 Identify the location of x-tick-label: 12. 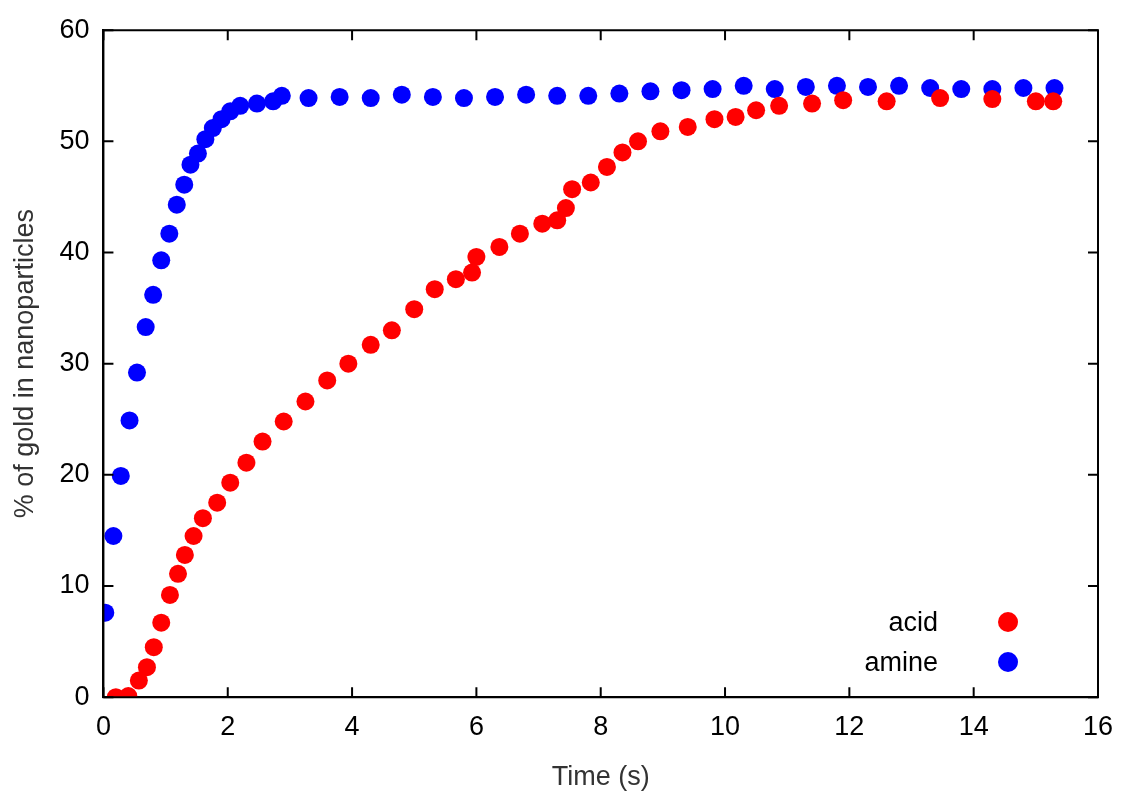
(849, 725).